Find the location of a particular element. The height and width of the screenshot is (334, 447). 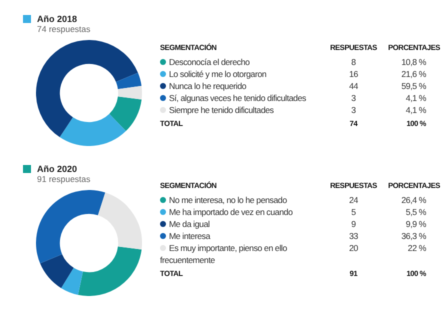

text: 5 is located at coordinates (353, 212).